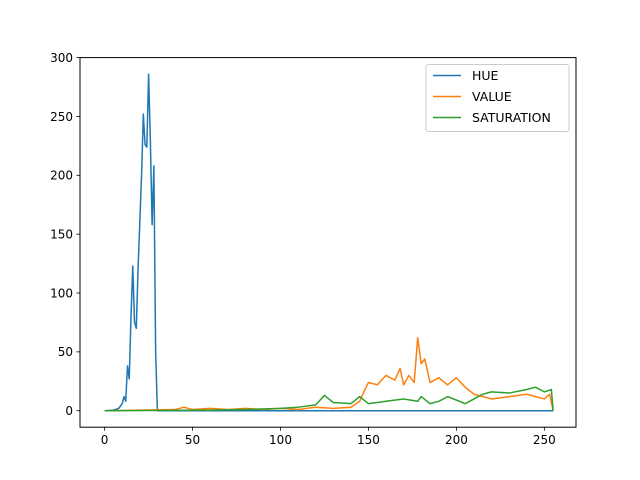 The image size is (640, 480). Describe the element at coordinates (65, 352) in the screenshot. I see `y-tick-label: 50` at that location.